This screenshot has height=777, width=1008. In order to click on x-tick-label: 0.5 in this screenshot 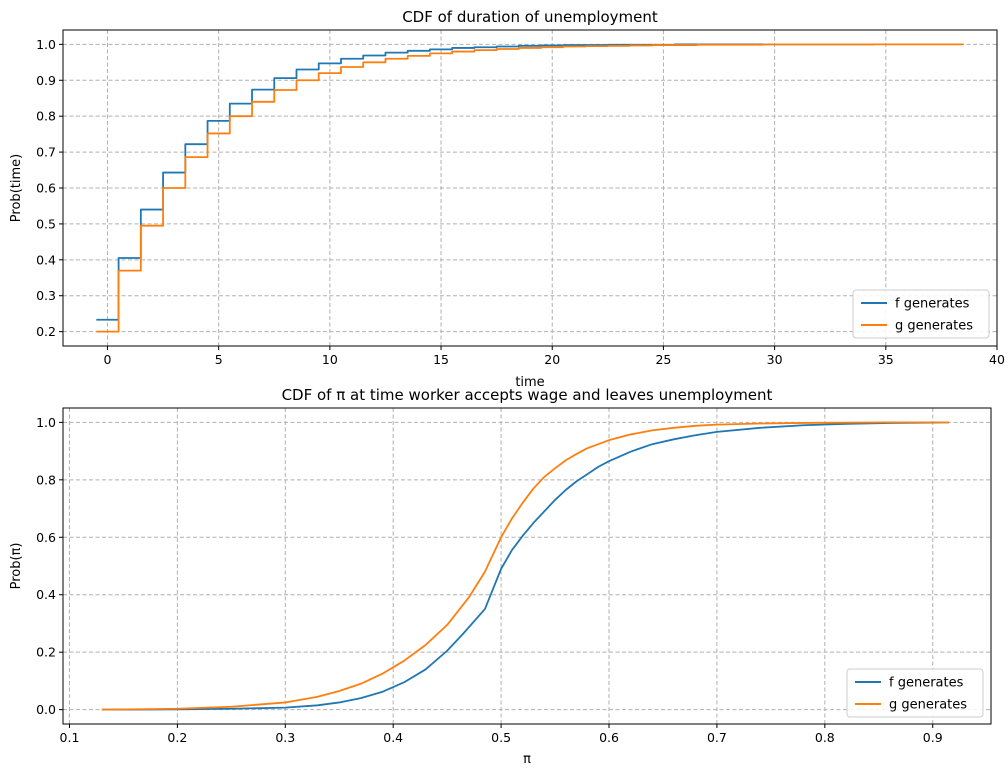, I will do `click(501, 737)`.